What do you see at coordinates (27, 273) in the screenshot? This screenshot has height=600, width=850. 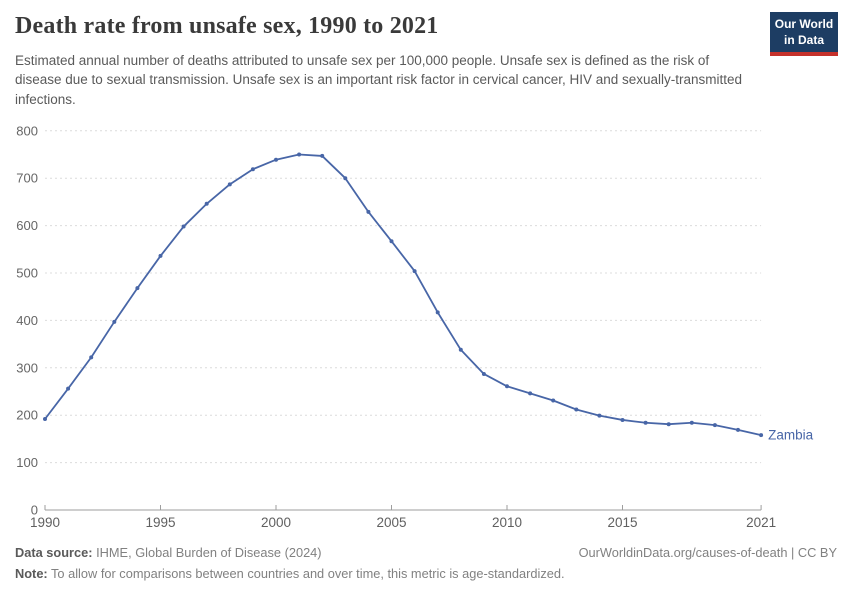 I see `svg-text: 500` at bounding box center [27, 273].